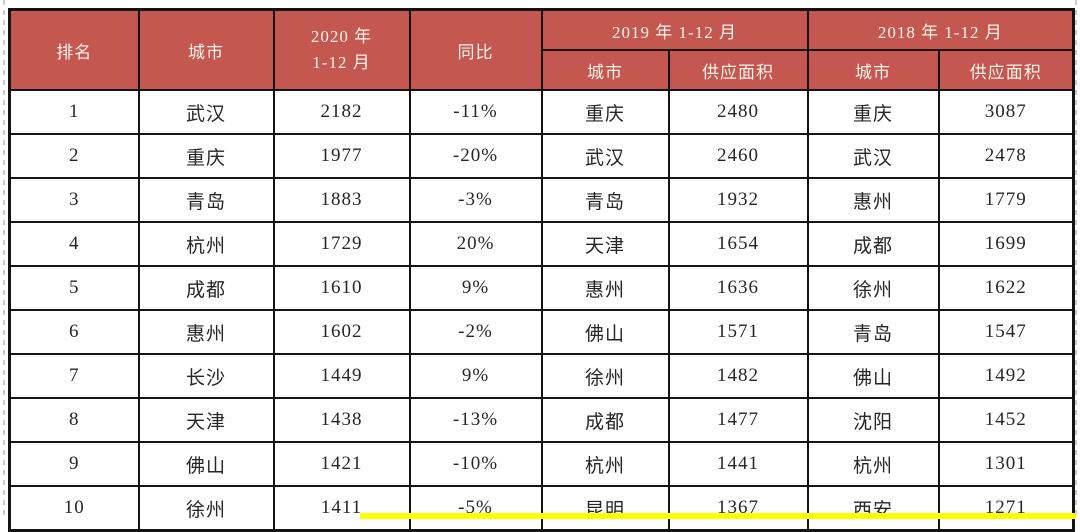  Describe the element at coordinates (605, 112) in the screenshot. I see `city-2019-cell: 重庆` at that location.